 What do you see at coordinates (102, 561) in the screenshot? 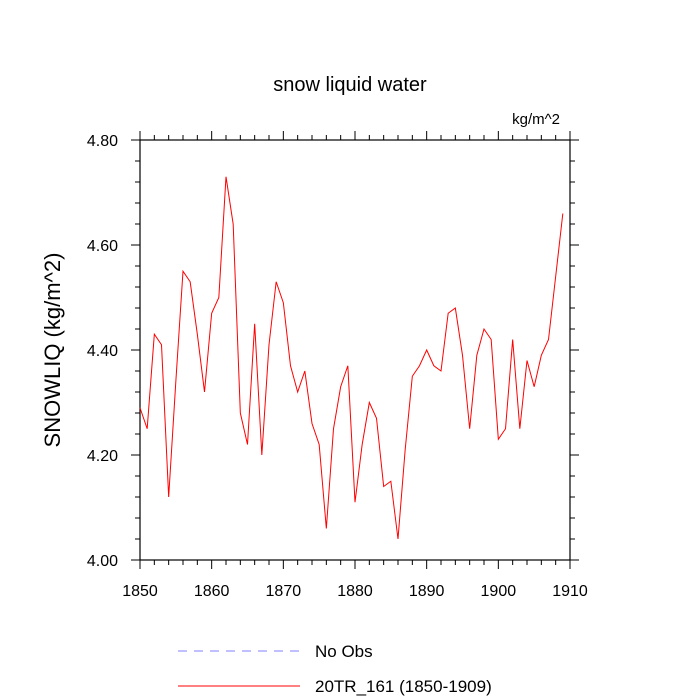
I see `y-tick-label: 4.00` at bounding box center [102, 561].